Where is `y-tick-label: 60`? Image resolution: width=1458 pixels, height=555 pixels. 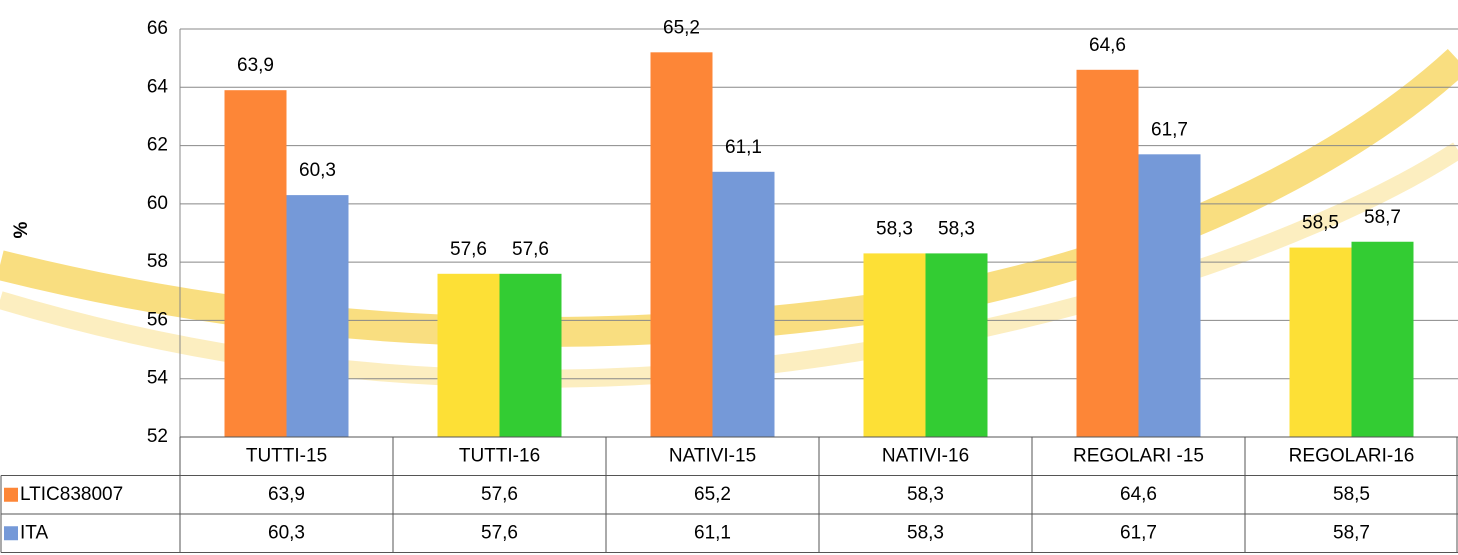
y-tick-label: 60 is located at coordinates (157, 203).